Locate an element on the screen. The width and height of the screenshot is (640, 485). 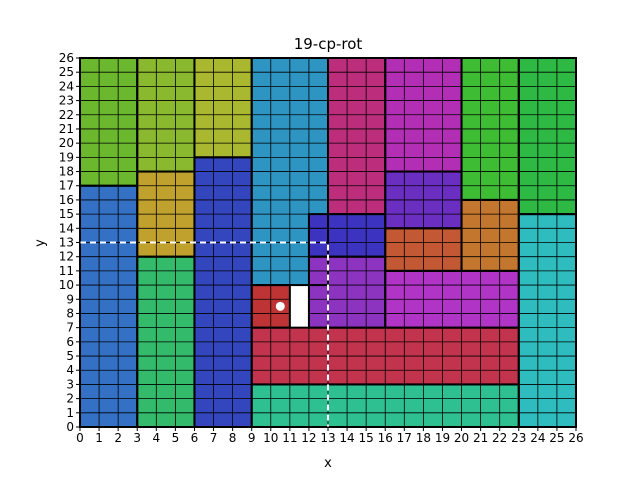
y-tick-label: 4 is located at coordinates (70, 370).